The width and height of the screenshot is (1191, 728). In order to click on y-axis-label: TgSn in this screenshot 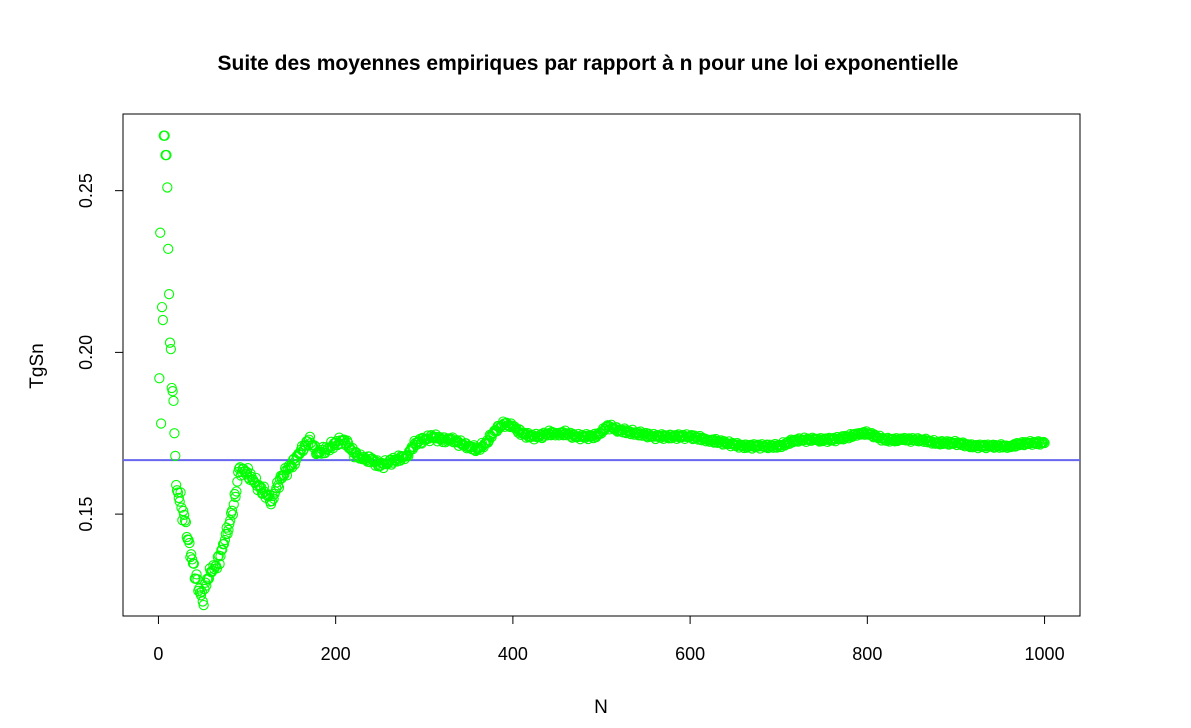, I will do `click(37, 365)`.